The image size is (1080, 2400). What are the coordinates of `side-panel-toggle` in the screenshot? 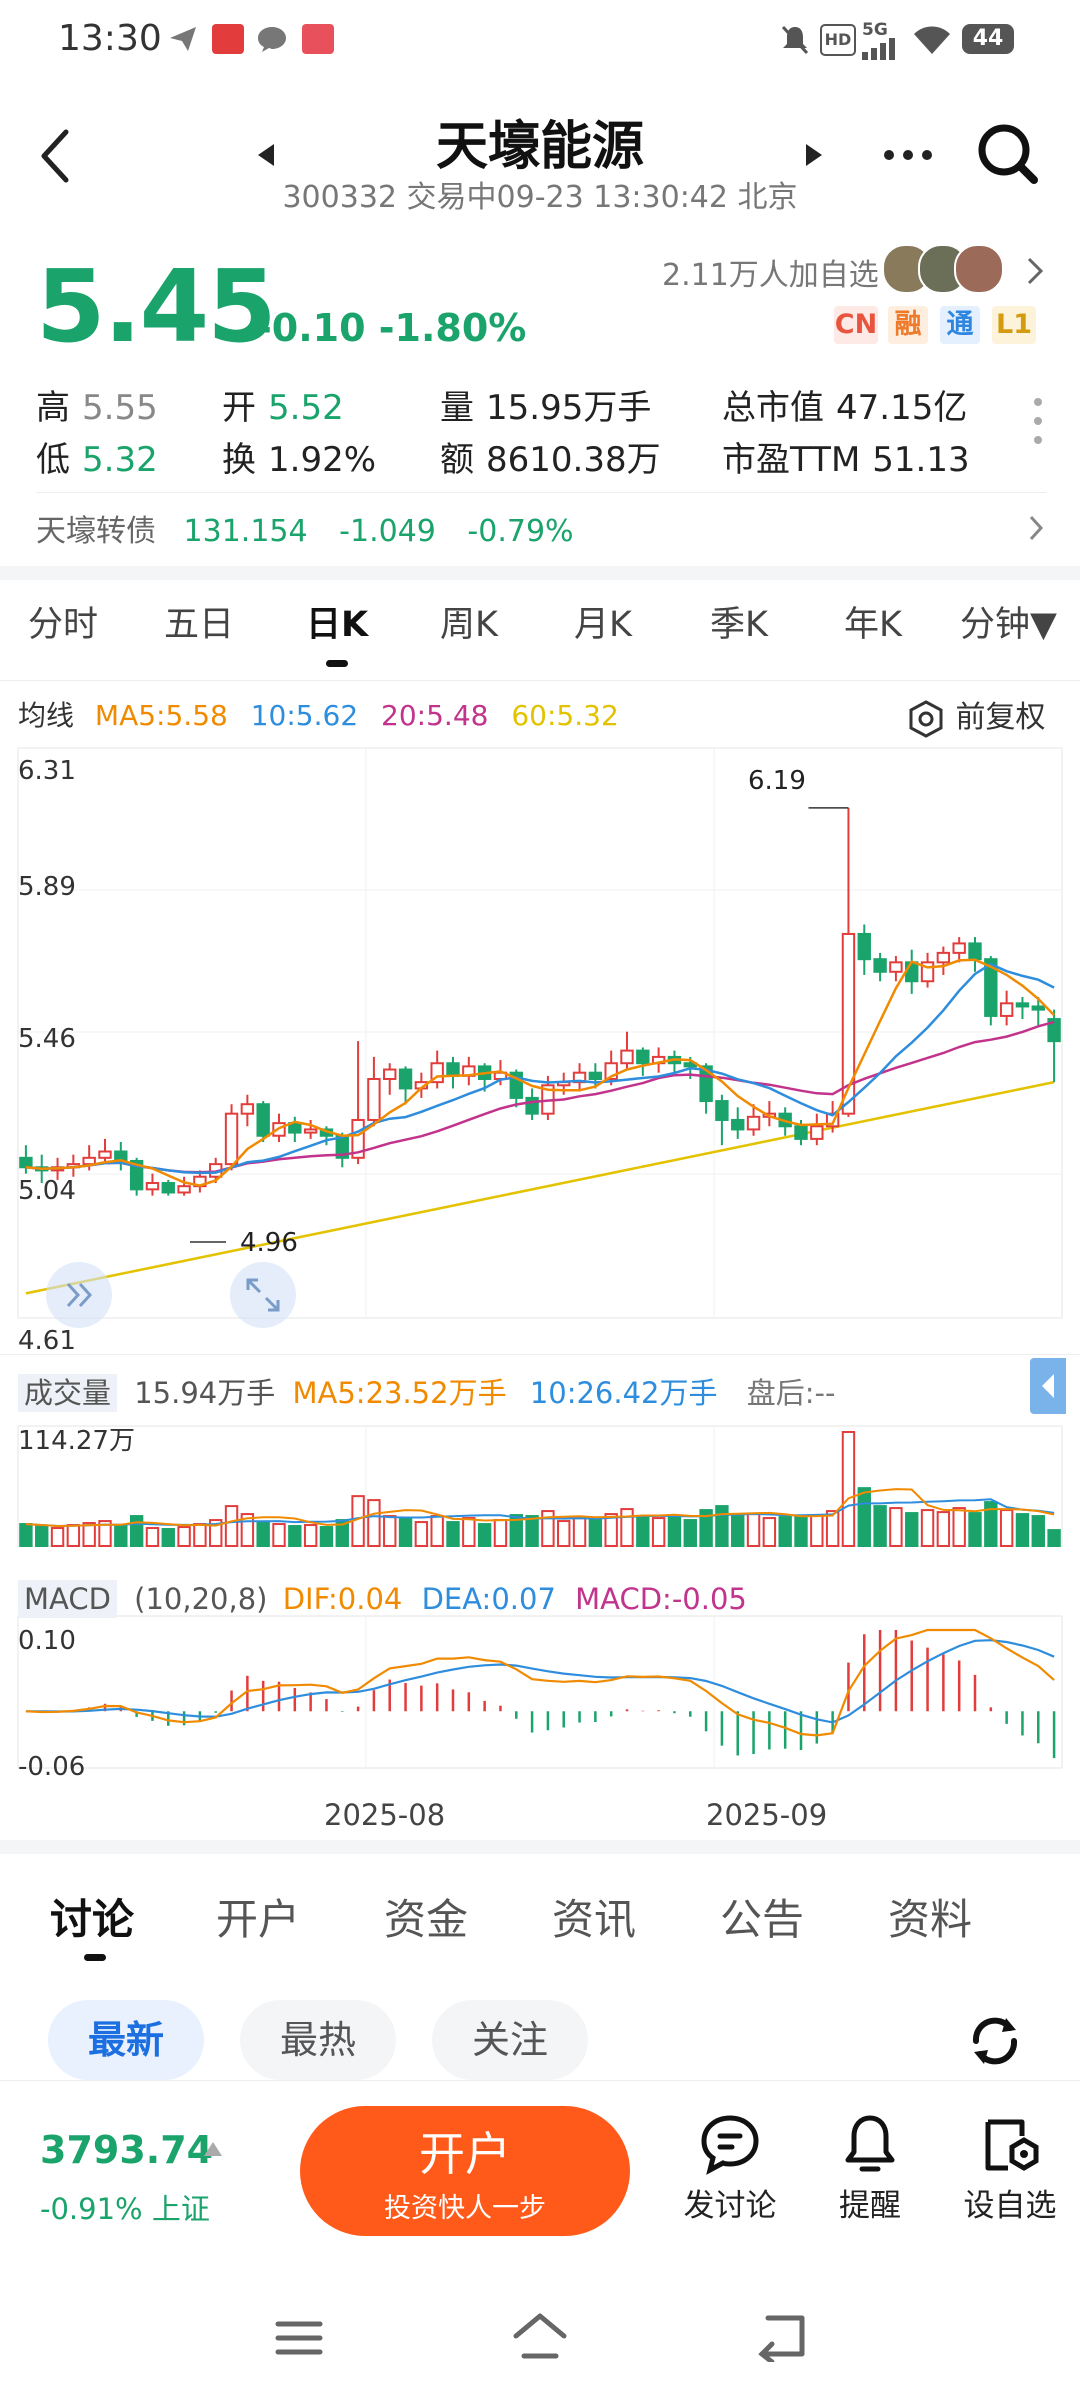 It's located at (1048, 1386).